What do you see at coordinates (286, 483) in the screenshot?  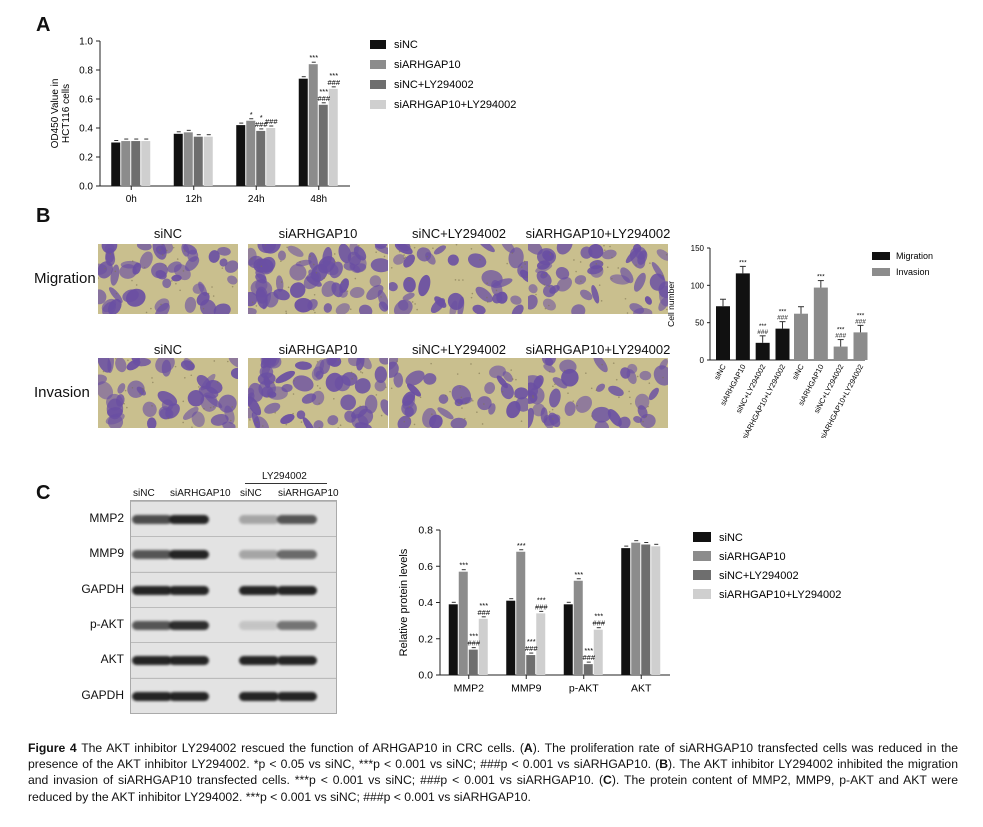 I see `treatment-bracket` at bounding box center [286, 483].